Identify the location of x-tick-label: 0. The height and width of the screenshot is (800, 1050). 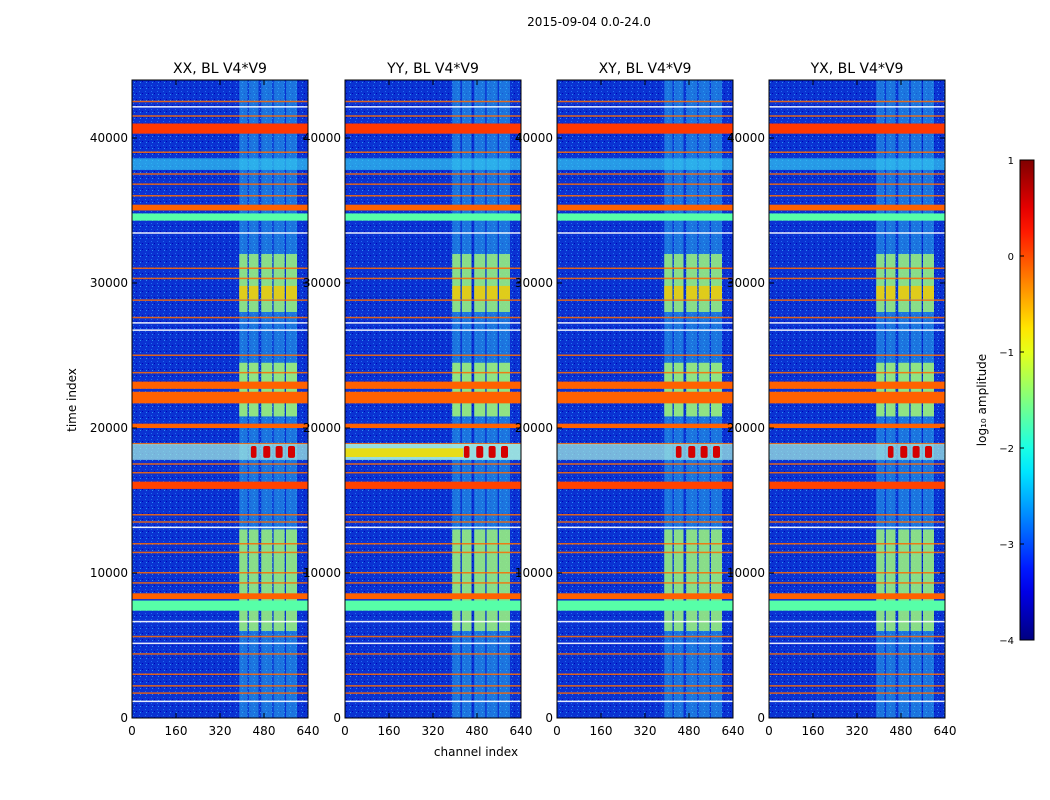
(769, 731).